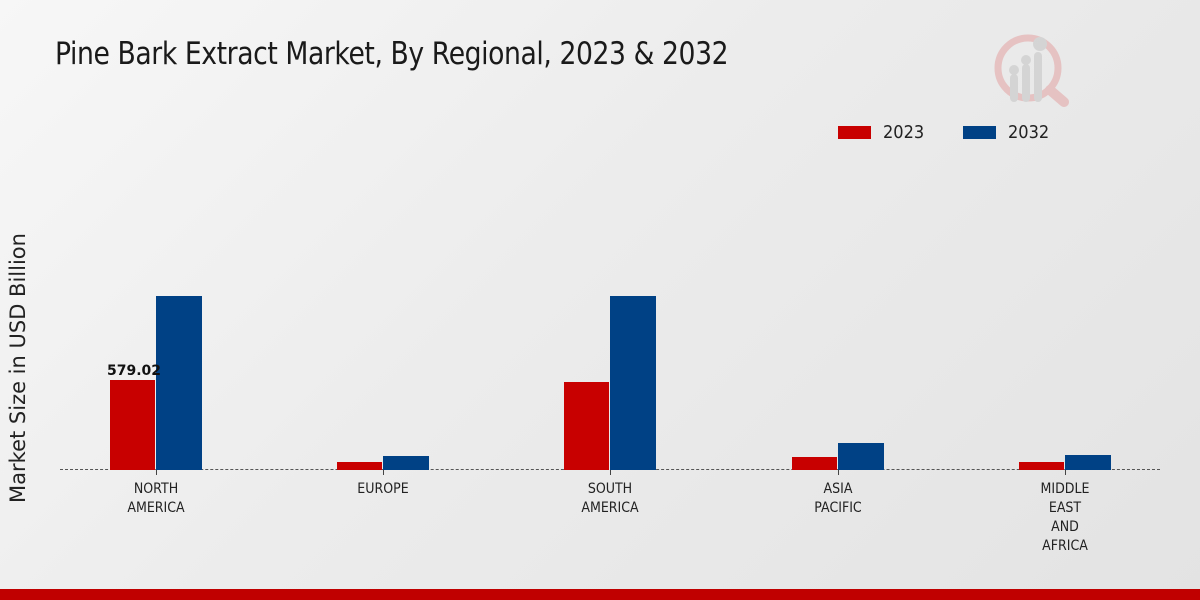 The height and width of the screenshot is (600, 1200). Describe the element at coordinates (610, 498) in the screenshot. I see `x-axis-category-label: SOUTH AMERICA` at that location.